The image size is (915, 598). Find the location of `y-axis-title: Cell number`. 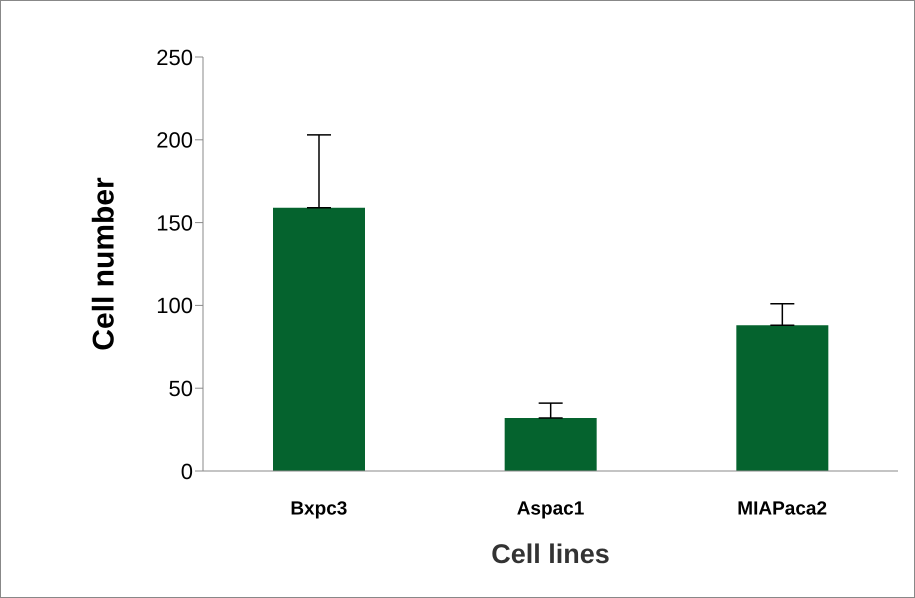

y-axis-title: Cell number is located at coordinates (104, 264).